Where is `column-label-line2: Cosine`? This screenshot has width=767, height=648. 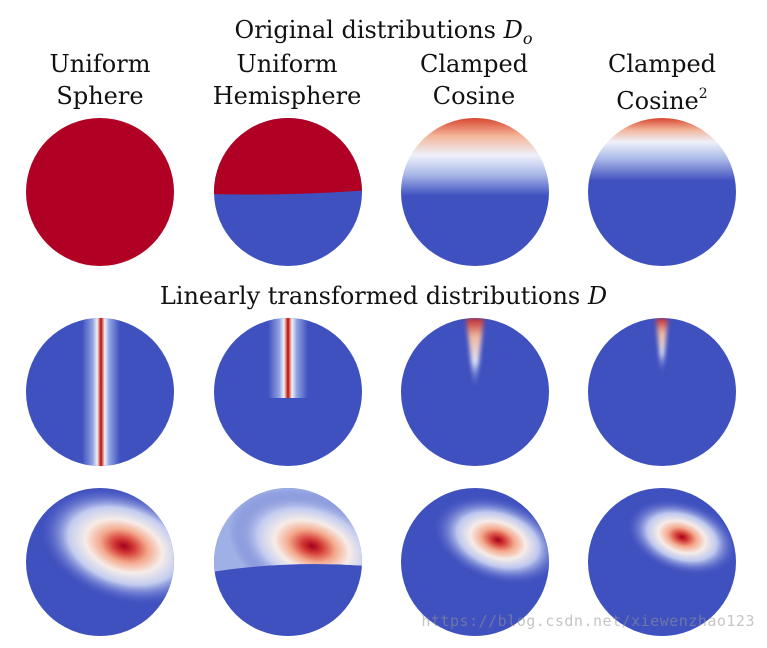
column-label-line2: Cosine is located at coordinates (474, 96).